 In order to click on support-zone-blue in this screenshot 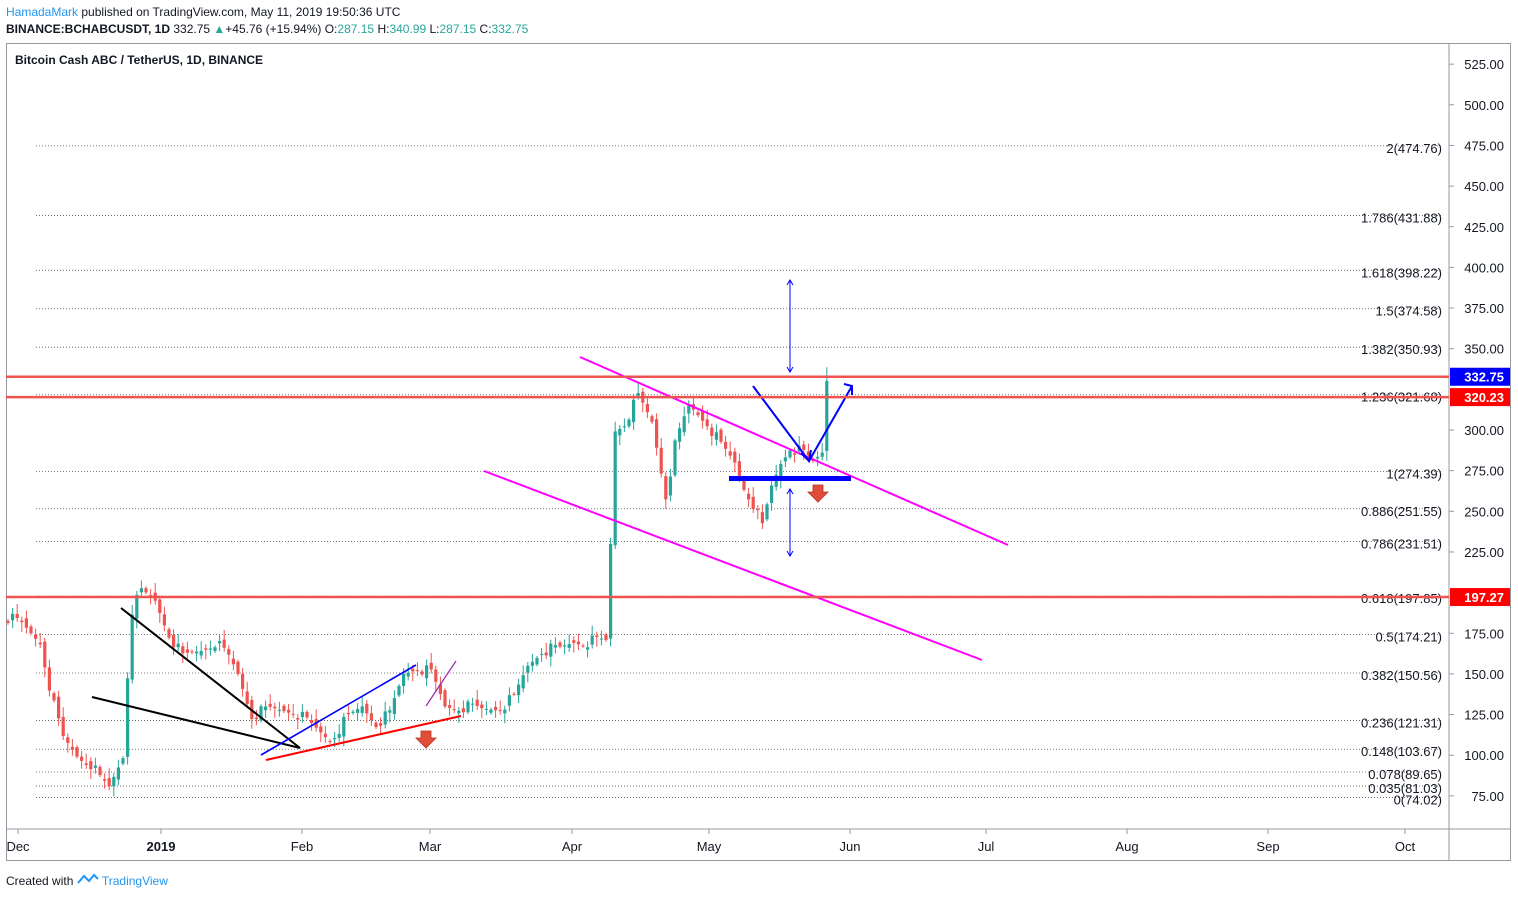, I will do `click(790, 478)`.